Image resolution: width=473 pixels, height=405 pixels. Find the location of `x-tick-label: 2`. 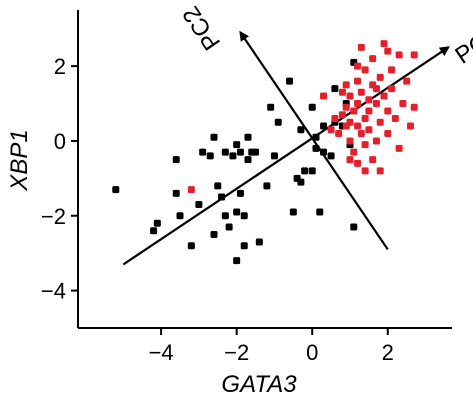

x-tick-label: 2 is located at coordinates (388, 352).